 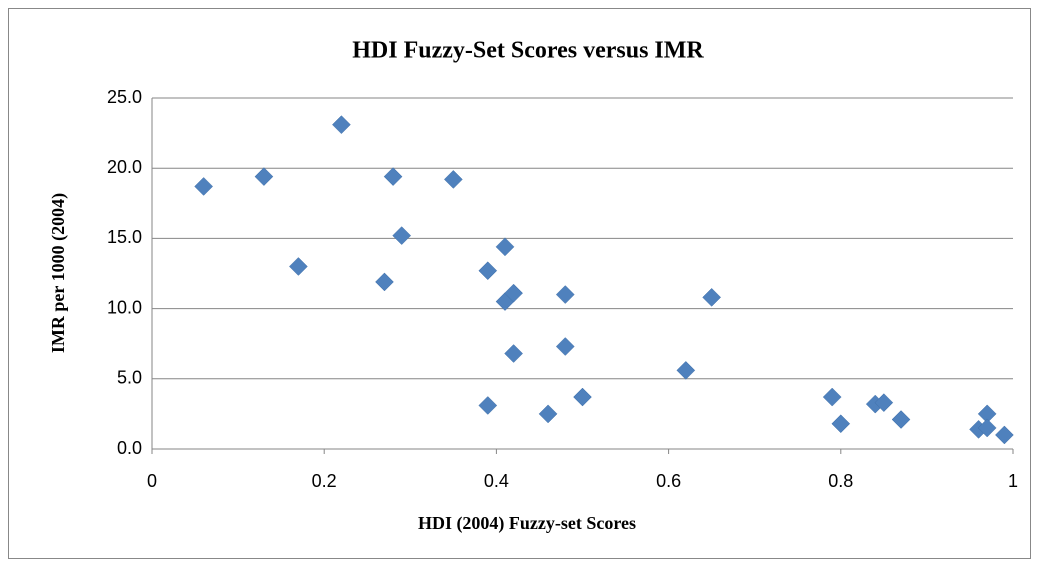 What do you see at coordinates (527, 523) in the screenshot?
I see `x-axis-label: HDI (2004) Fuzzy-set Scores` at bounding box center [527, 523].